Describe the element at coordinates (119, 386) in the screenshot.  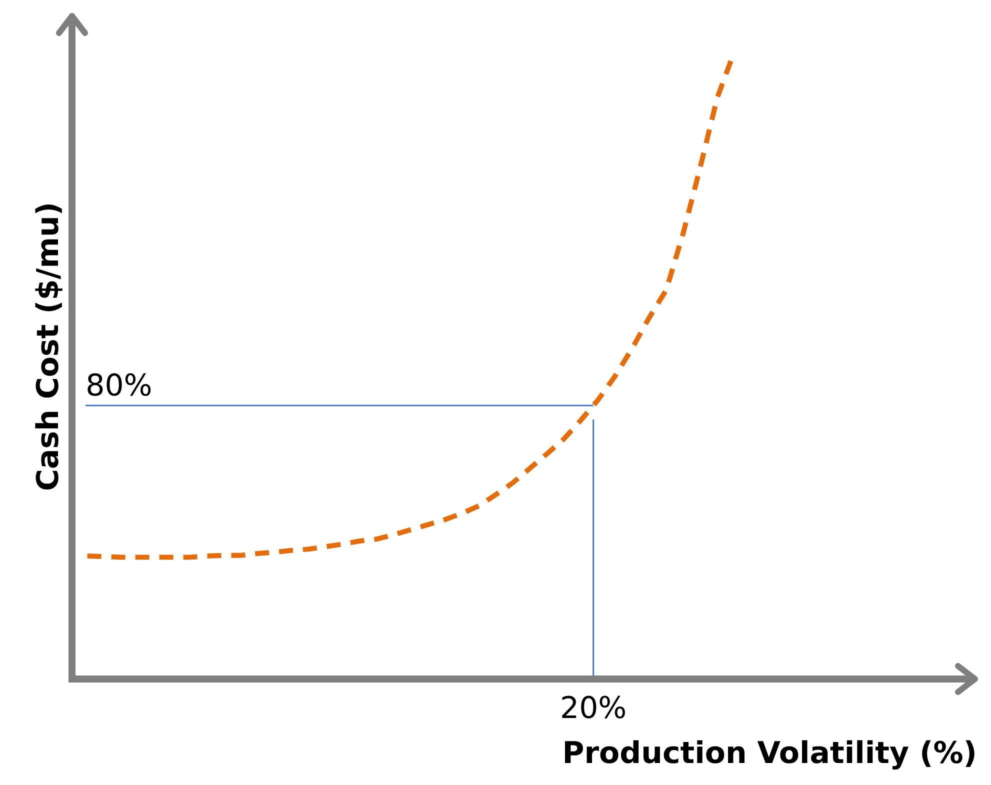
I see `annotation: 80%` at that location.